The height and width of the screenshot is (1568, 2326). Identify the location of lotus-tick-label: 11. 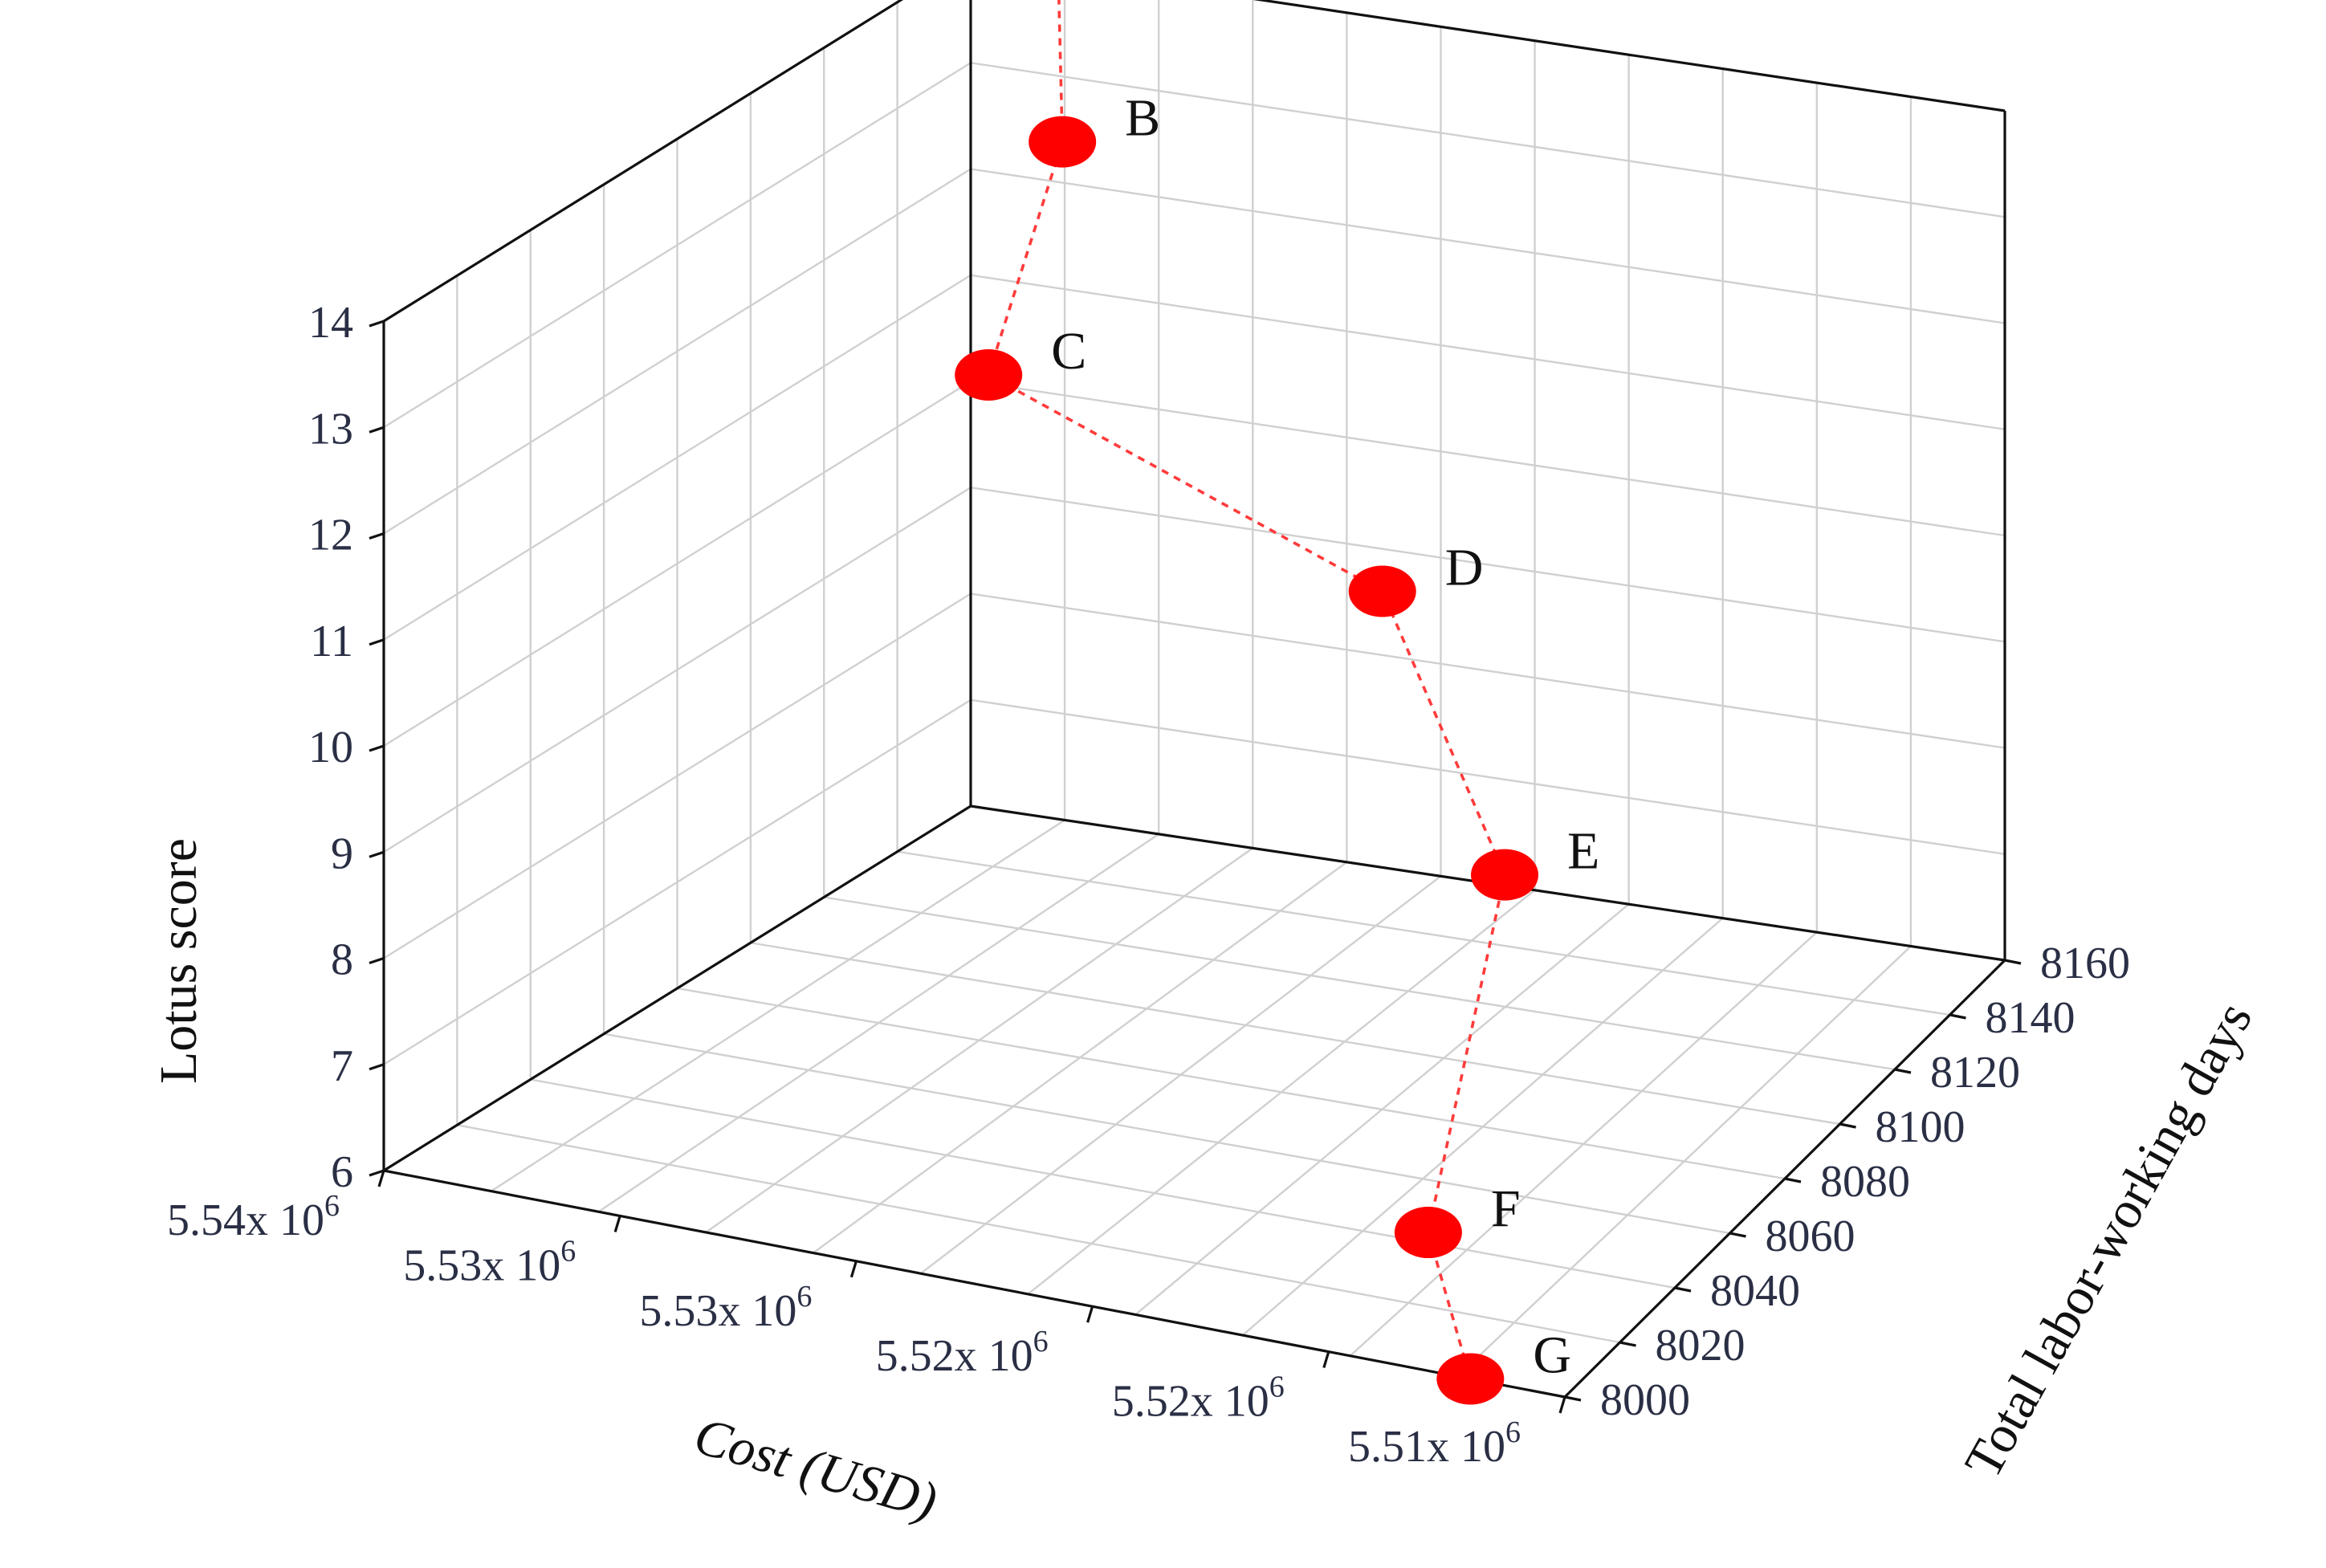
(331, 641).